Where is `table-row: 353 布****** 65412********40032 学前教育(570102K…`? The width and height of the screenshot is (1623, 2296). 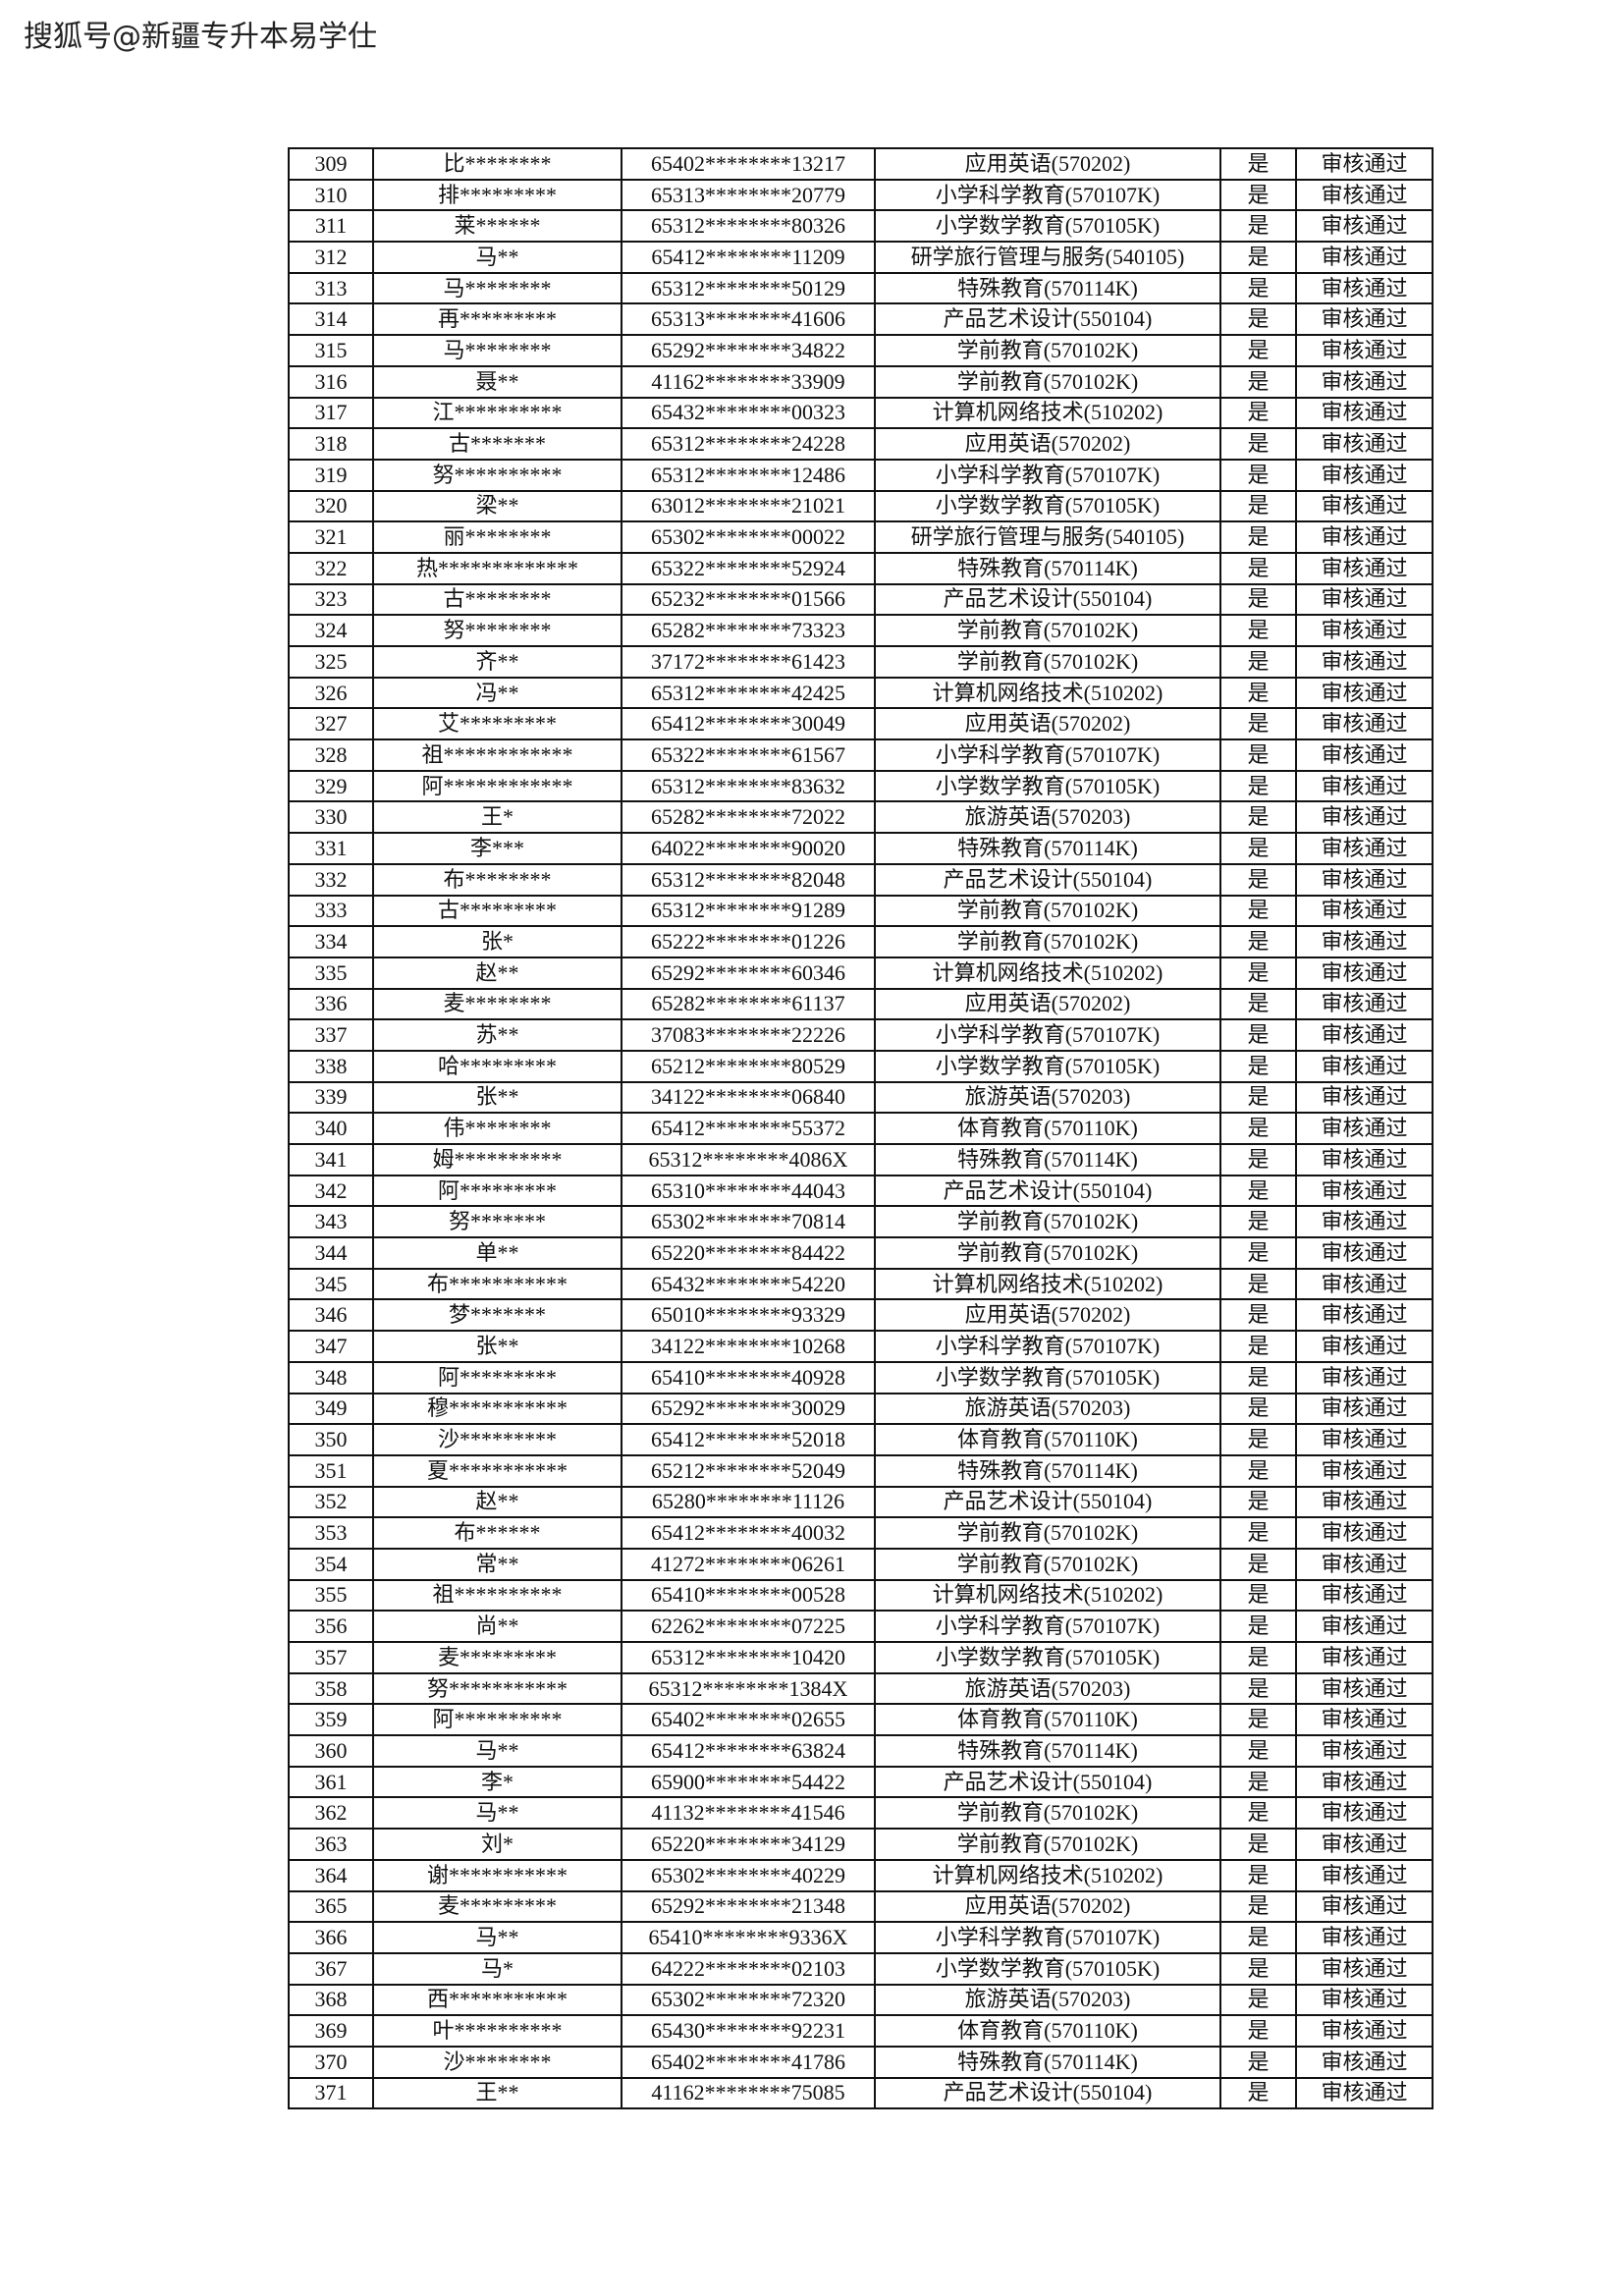 table-row: 353 布****** 65412********40032 学前教育(570102K… is located at coordinates (861, 1533).